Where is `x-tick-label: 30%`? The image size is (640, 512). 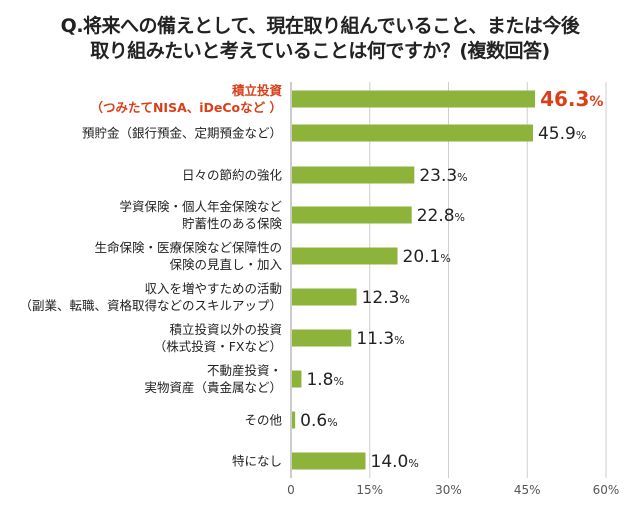
x-tick-label: 30% is located at coordinates (448, 490).